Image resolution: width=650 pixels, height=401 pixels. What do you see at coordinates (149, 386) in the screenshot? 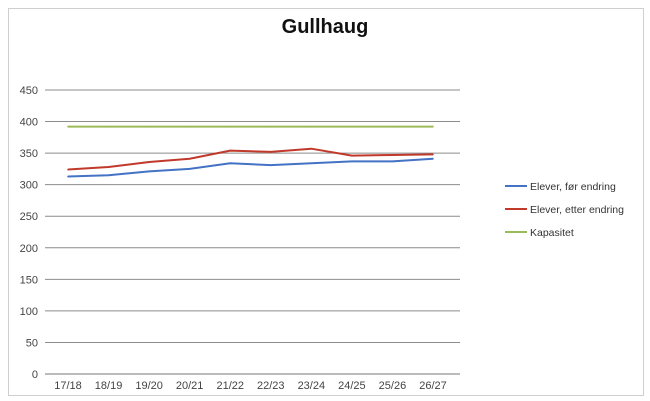
I see `x-tick-label: 19/20` at bounding box center [149, 386].